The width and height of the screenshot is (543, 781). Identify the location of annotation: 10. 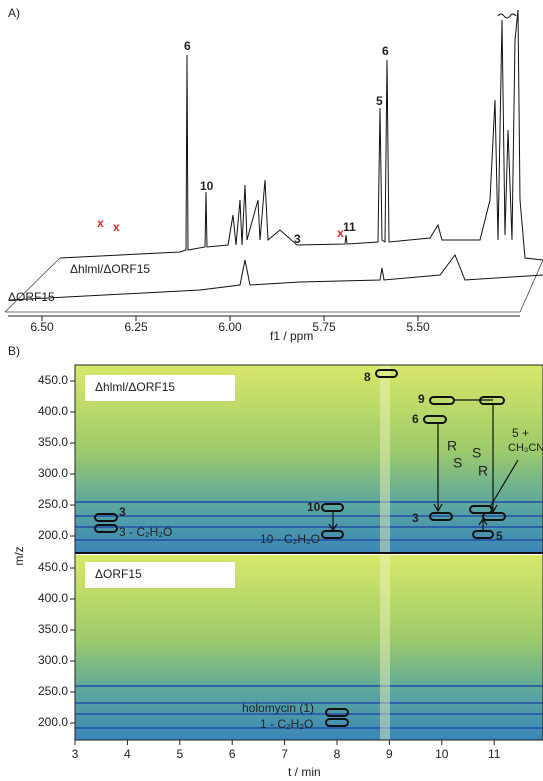
(314, 507).